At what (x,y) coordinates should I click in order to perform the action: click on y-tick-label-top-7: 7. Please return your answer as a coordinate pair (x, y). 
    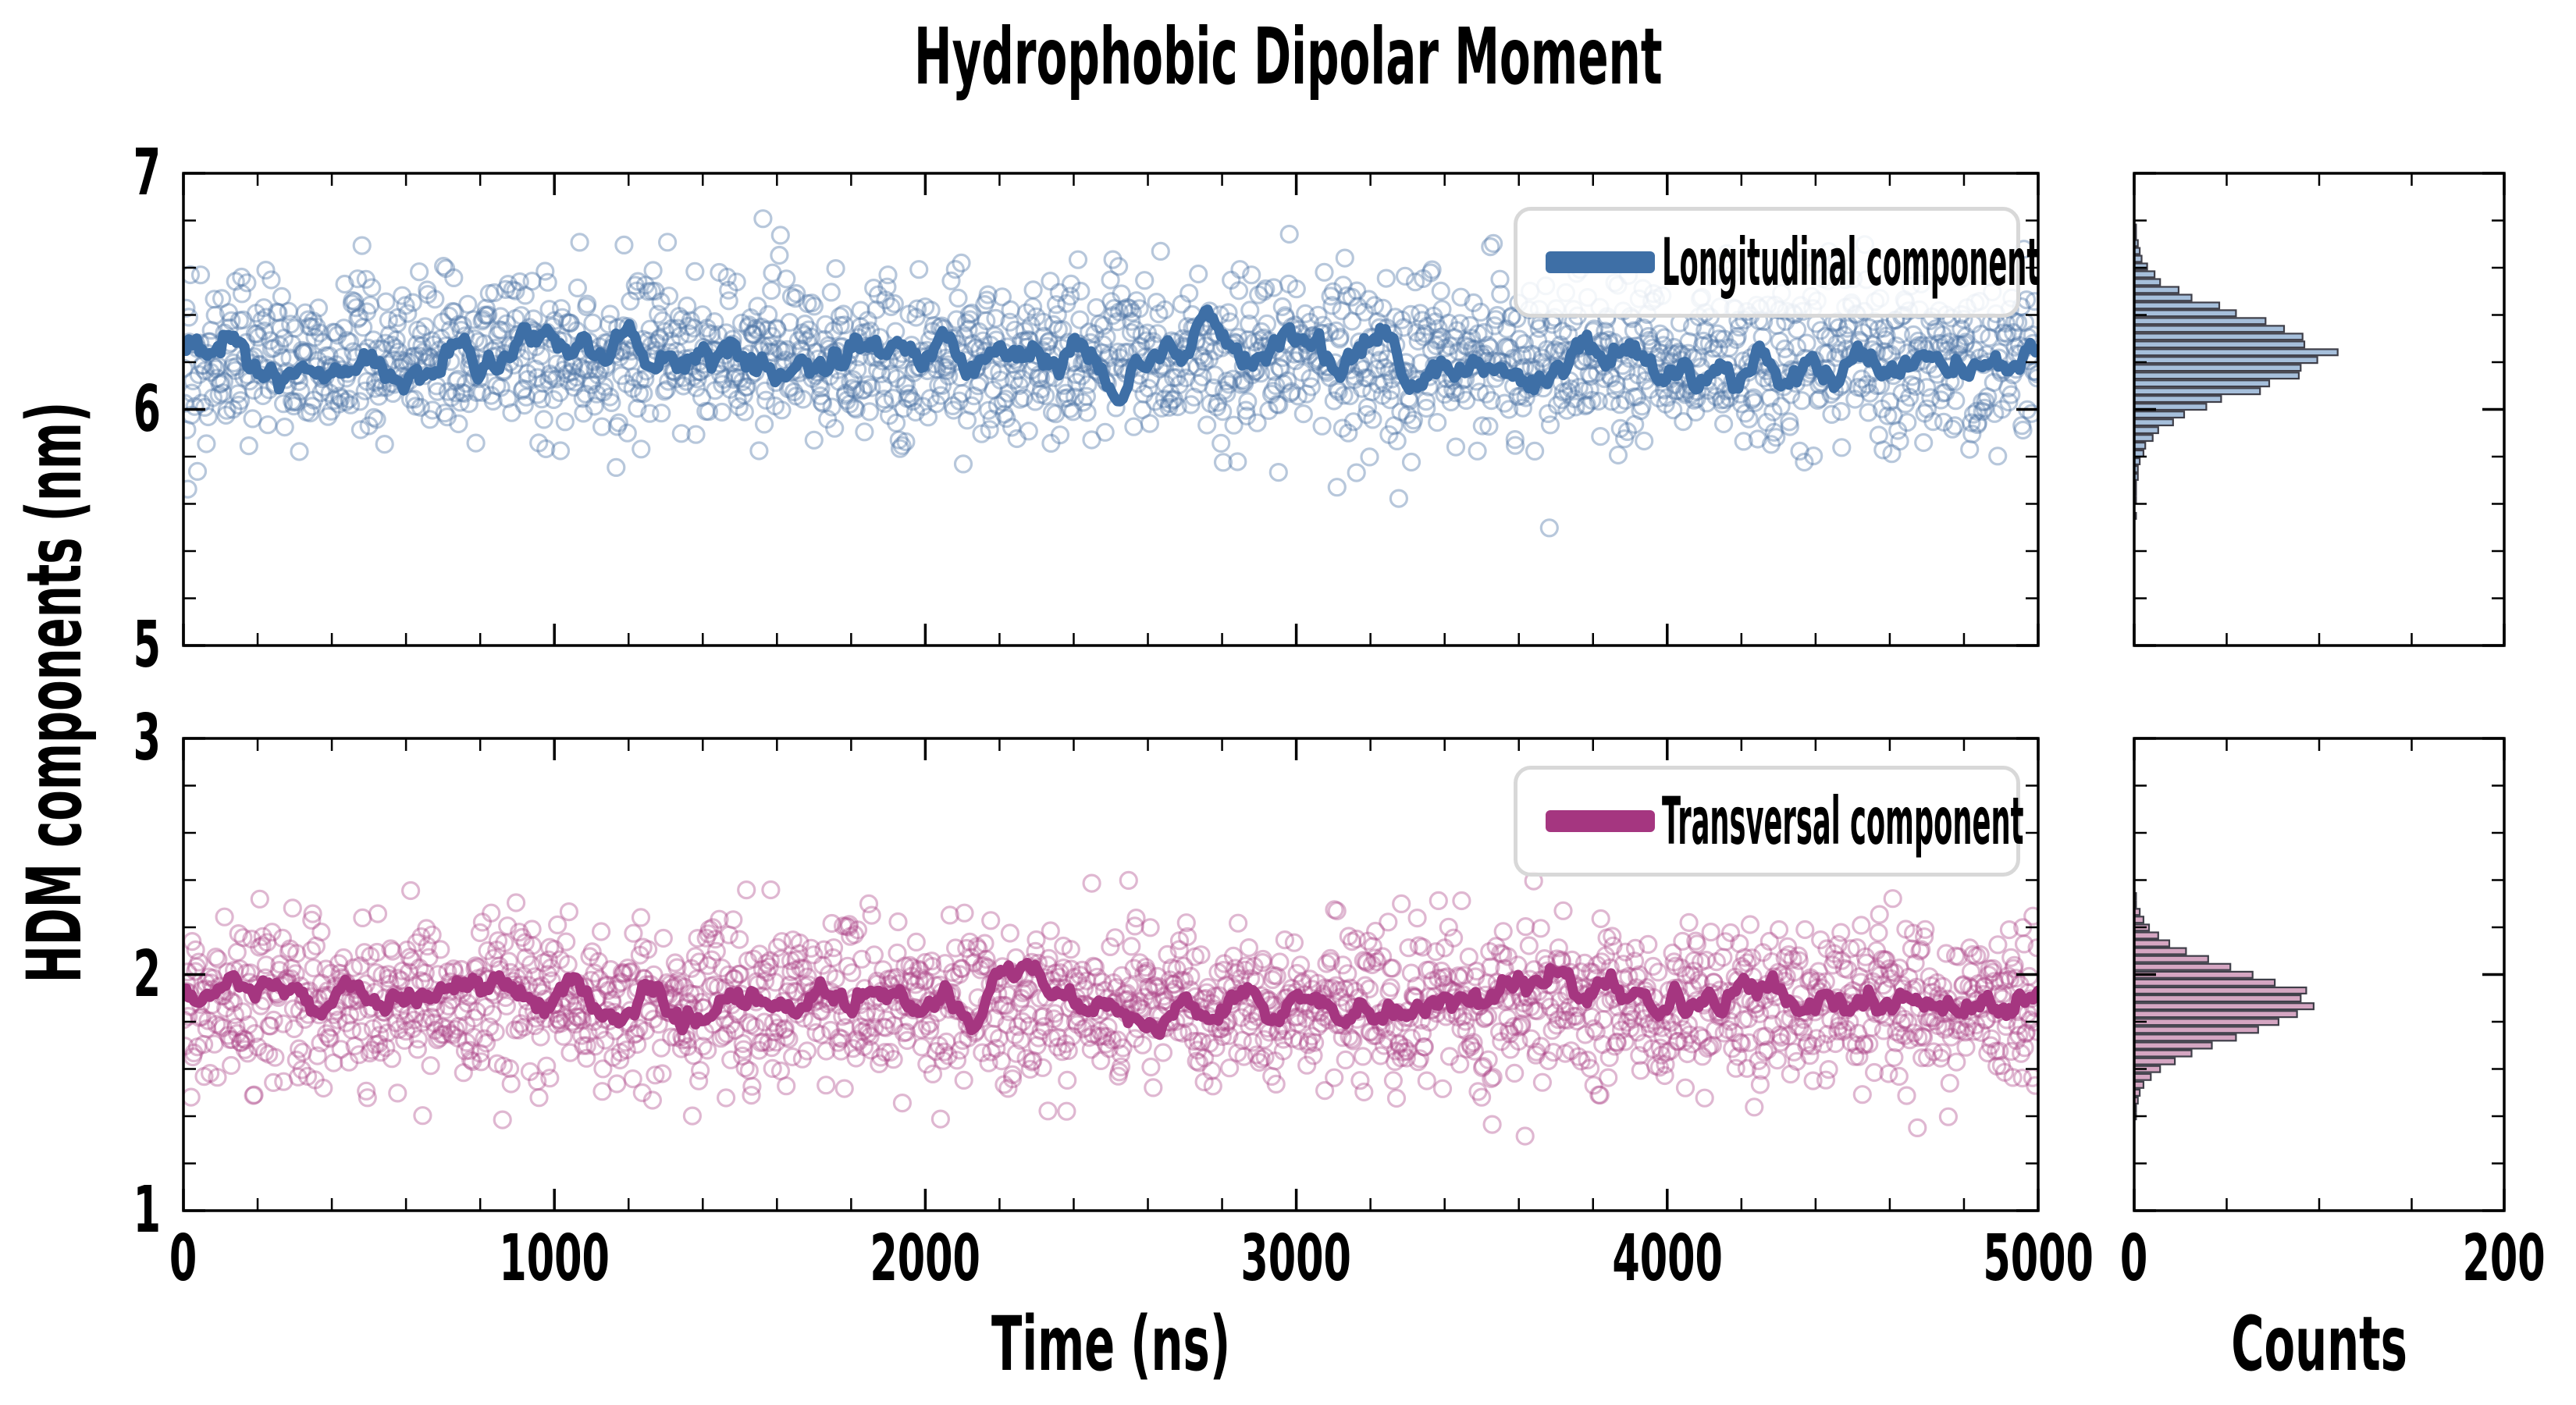
    Looking at the image, I should click on (147, 173).